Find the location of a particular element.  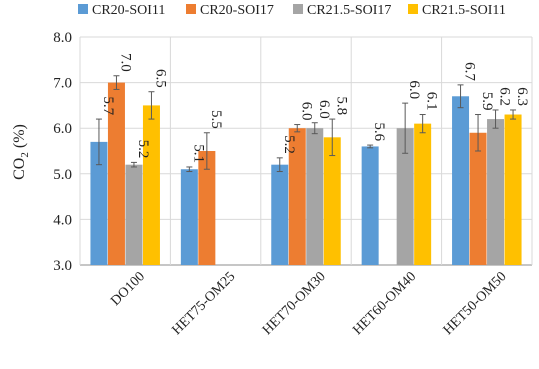

data-label: 5.8 is located at coordinates (341, 105).